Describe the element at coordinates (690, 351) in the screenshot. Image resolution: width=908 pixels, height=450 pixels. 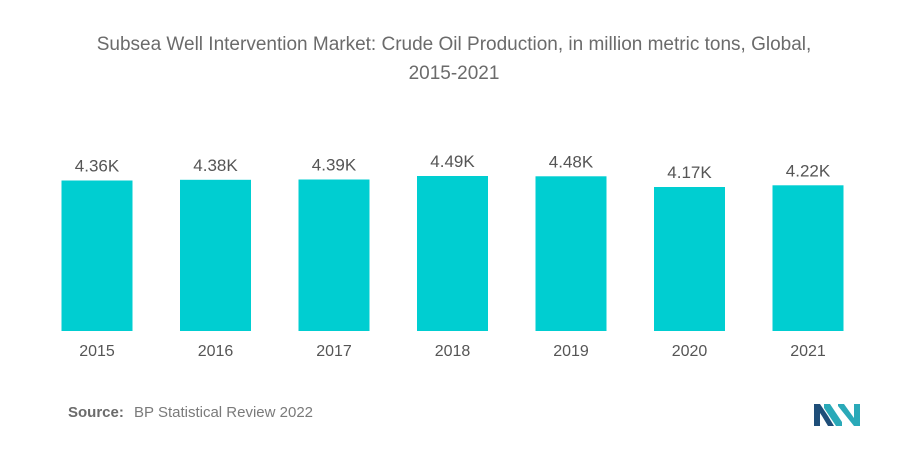
I see `x-tick-label-2020: 2020` at that location.